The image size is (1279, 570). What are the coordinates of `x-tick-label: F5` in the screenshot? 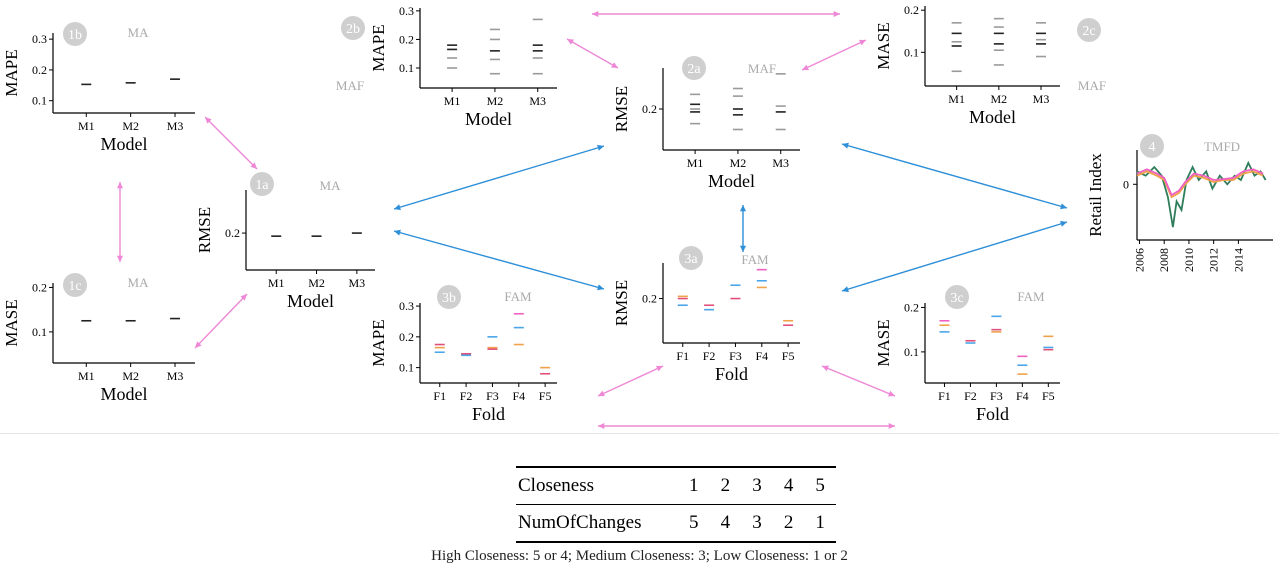 It's located at (1048, 396).